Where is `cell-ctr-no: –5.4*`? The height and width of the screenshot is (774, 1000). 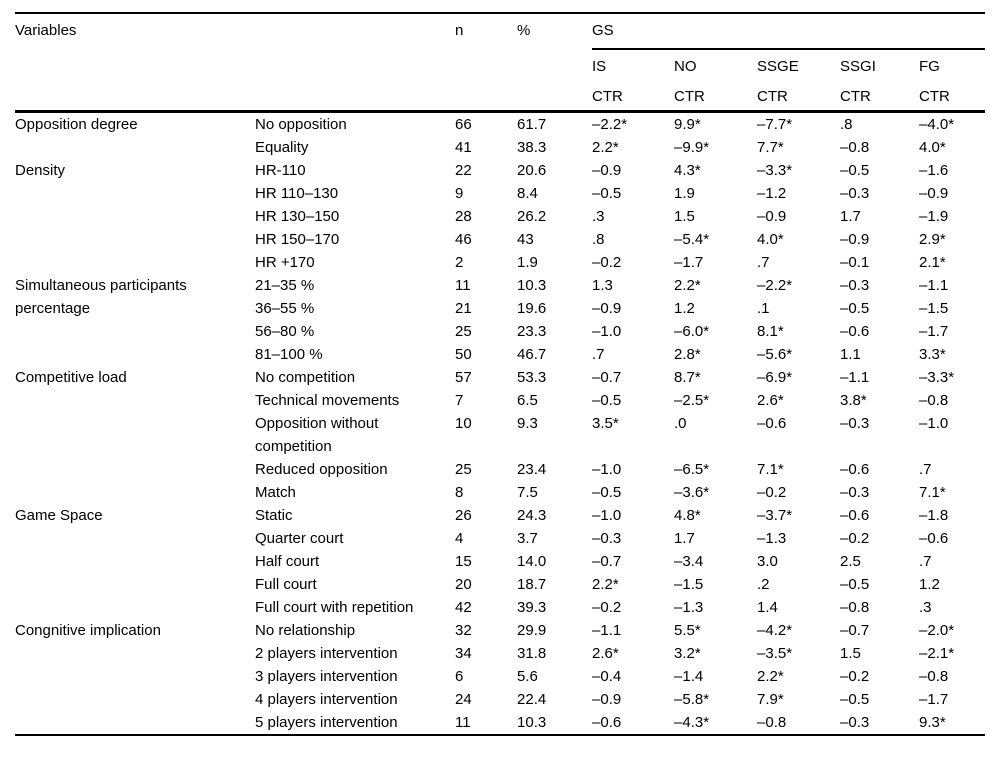 cell-ctr-no: –5.4* is located at coordinates (692, 239).